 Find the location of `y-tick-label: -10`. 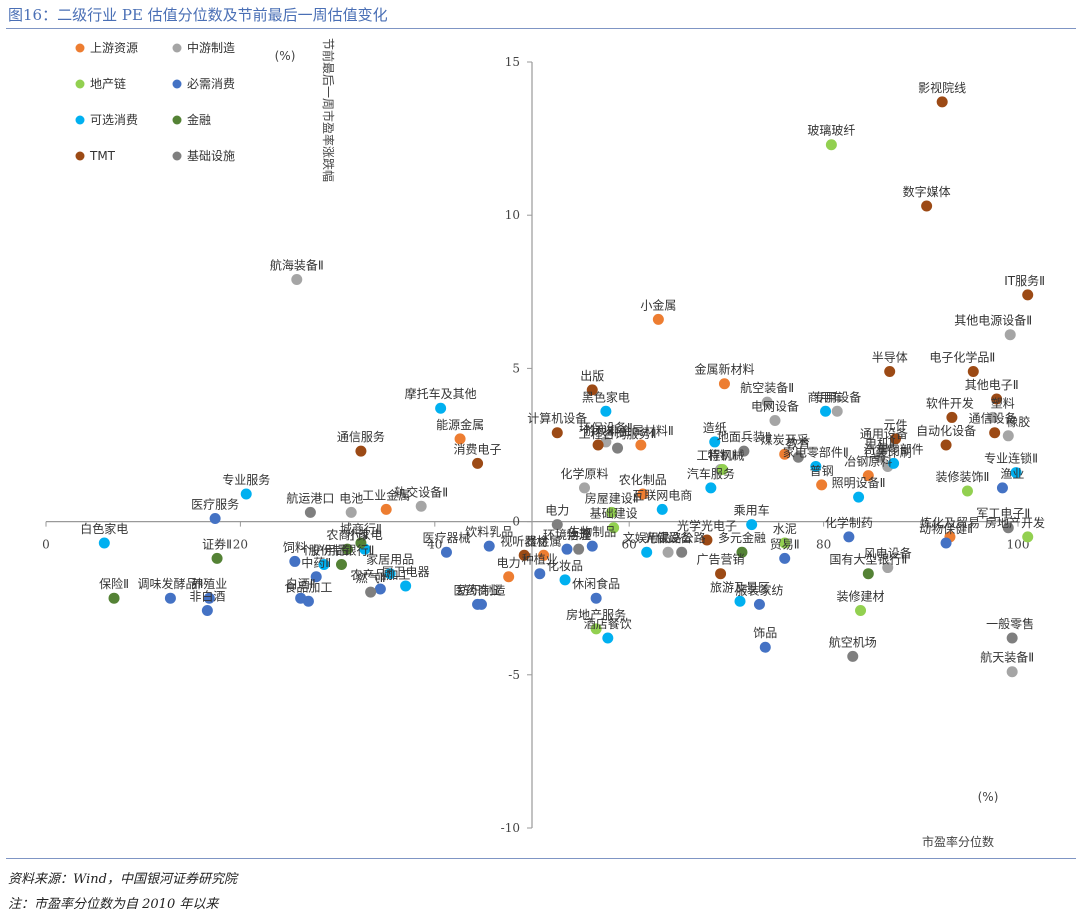

y-tick-label: -10 is located at coordinates (510, 828).